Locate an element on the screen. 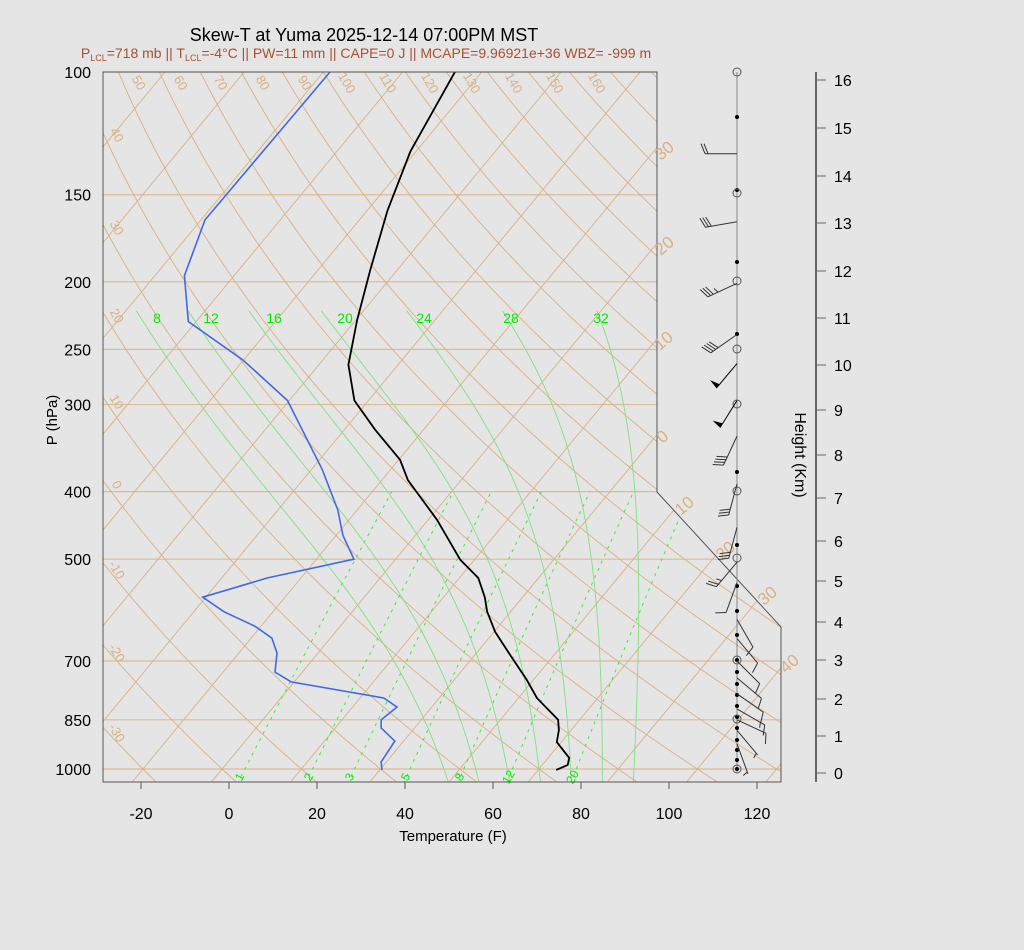 The height and width of the screenshot is (950, 1024). pressure-tick-label: 400 is located at coordinates (77, 493).